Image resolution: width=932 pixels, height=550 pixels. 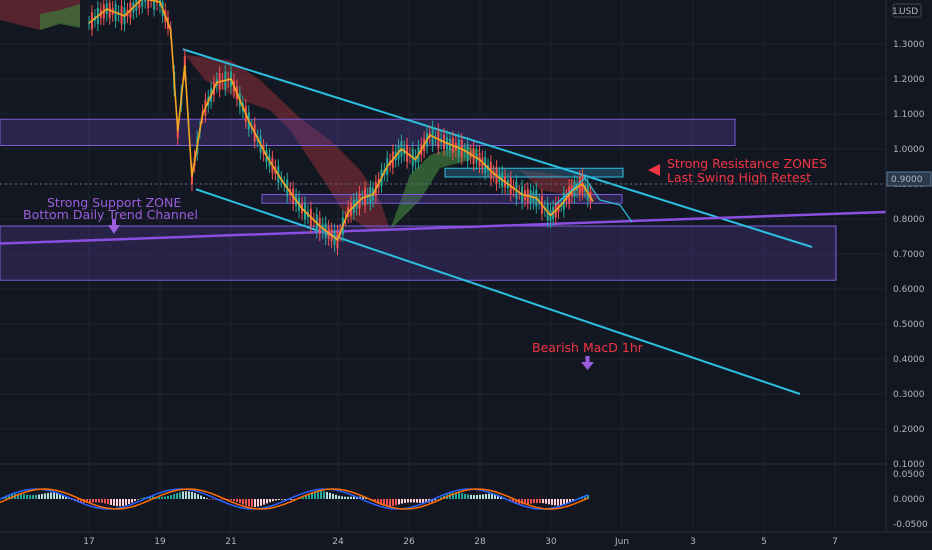 What do you see at coordinates (593, 200) in the screenshot?
I see `projection-path` at bounding box center [593, 200].